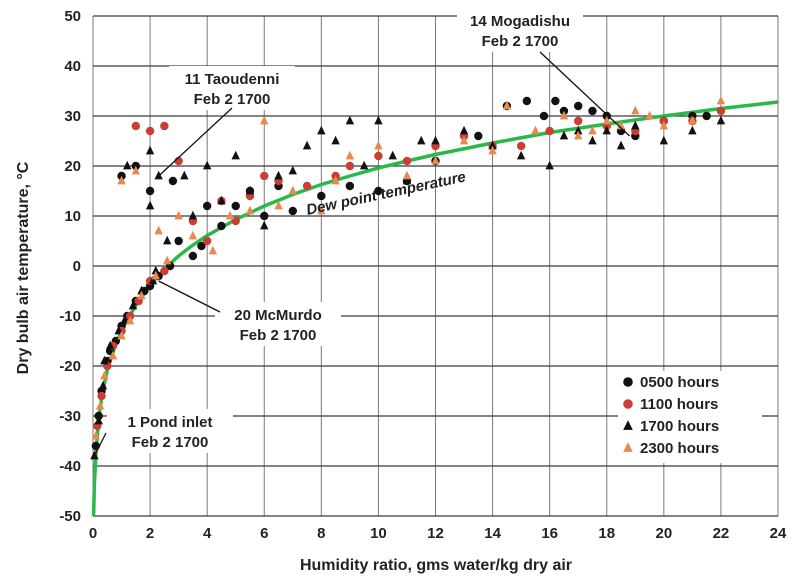 Image resolution: width=793 pixels, height=579 pixels. What do you see at coordinates (72, 166) in the screenshot?
I see `y-tick-label: 20` at bounding box center [72, 166].